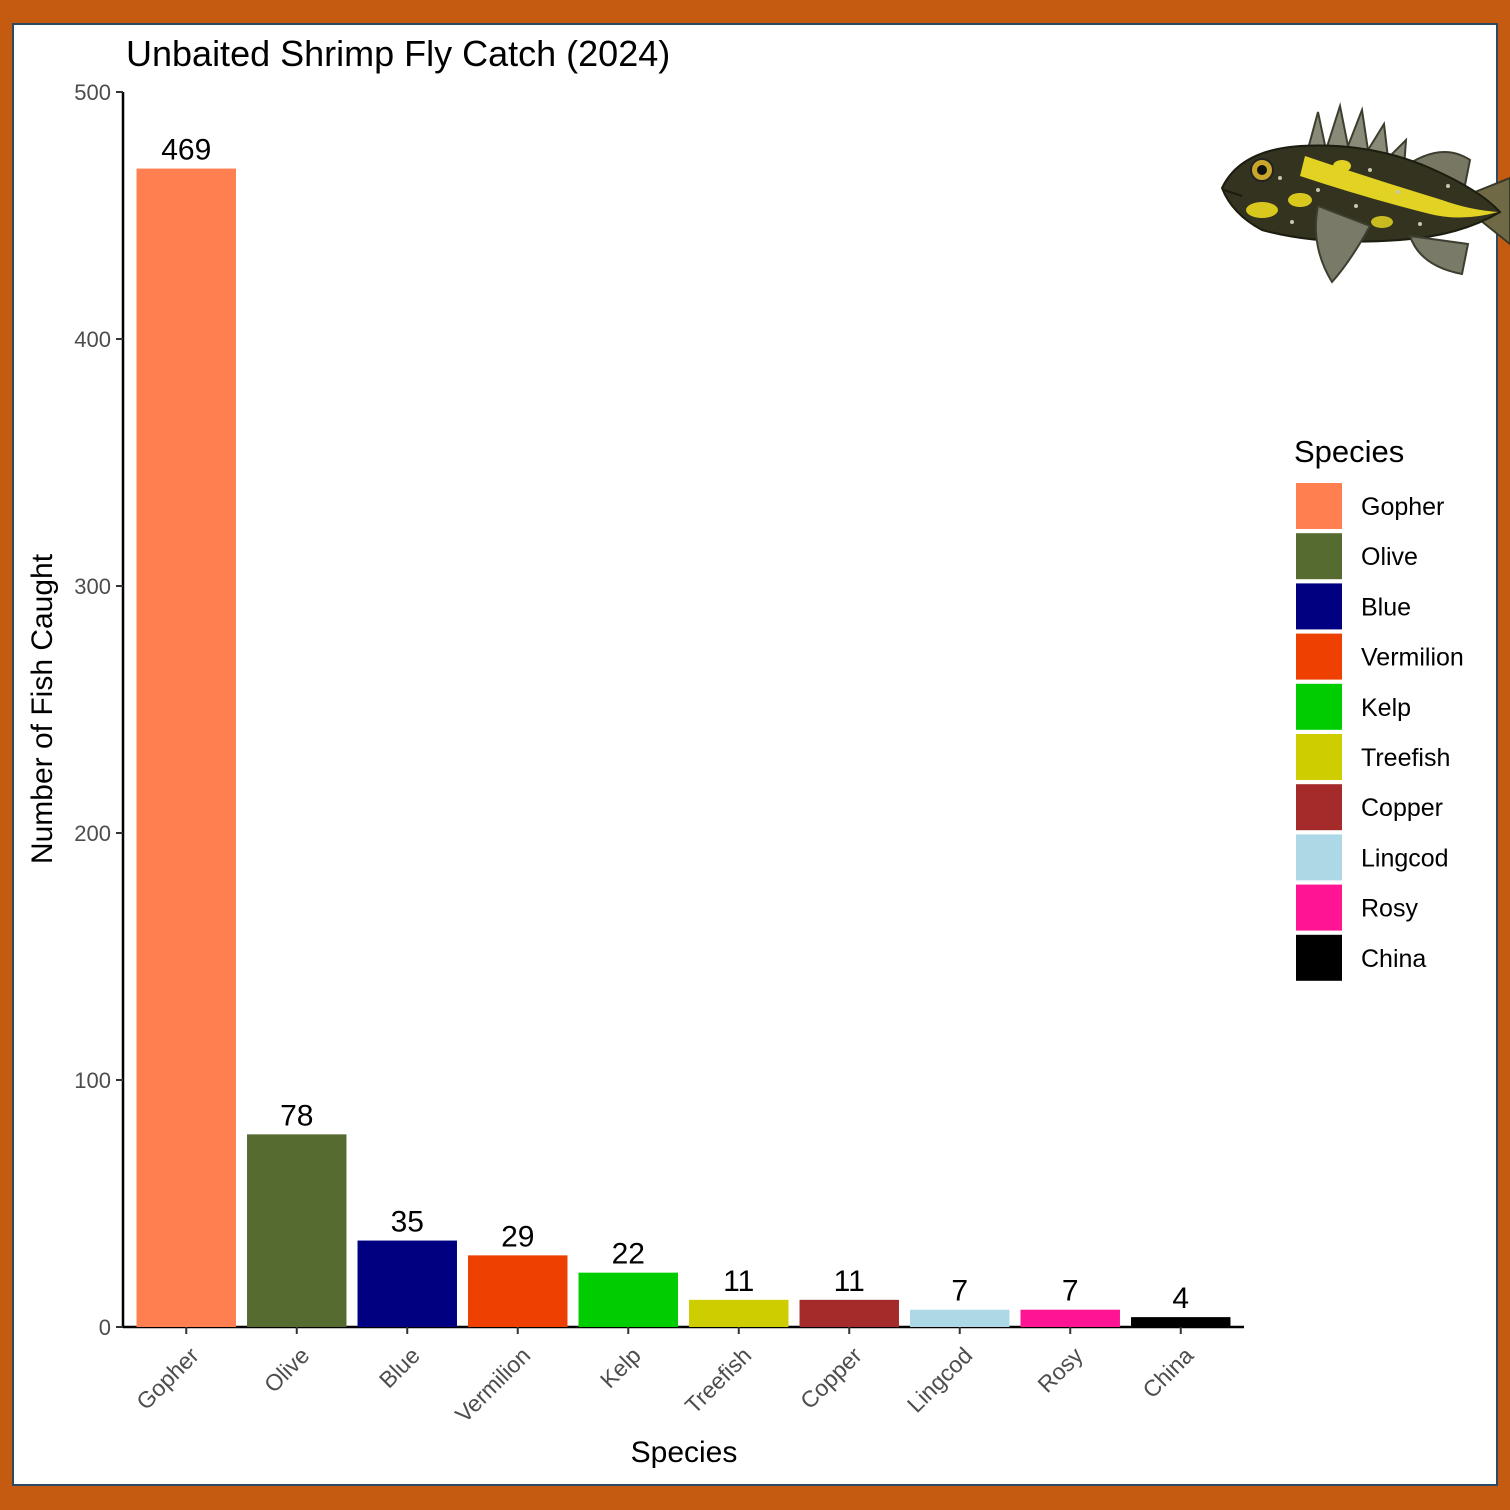 The height and width of the screenshot is (1510, 1510). I want to click on y-tick-label: 300, so click(92, 586).